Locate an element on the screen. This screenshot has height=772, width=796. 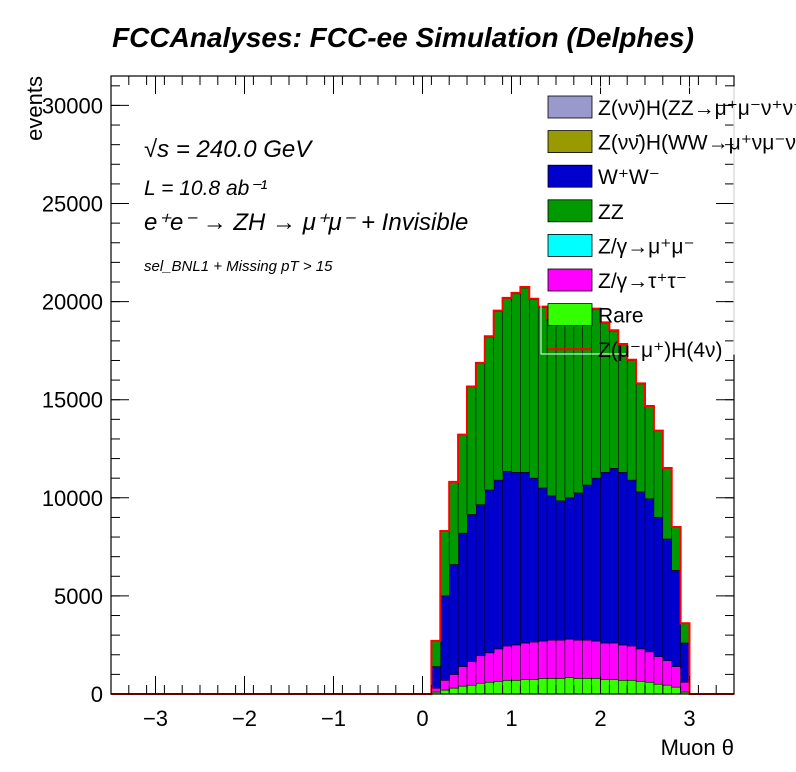
x-tick-label-4: 1 is located at coordinates (511, 718).